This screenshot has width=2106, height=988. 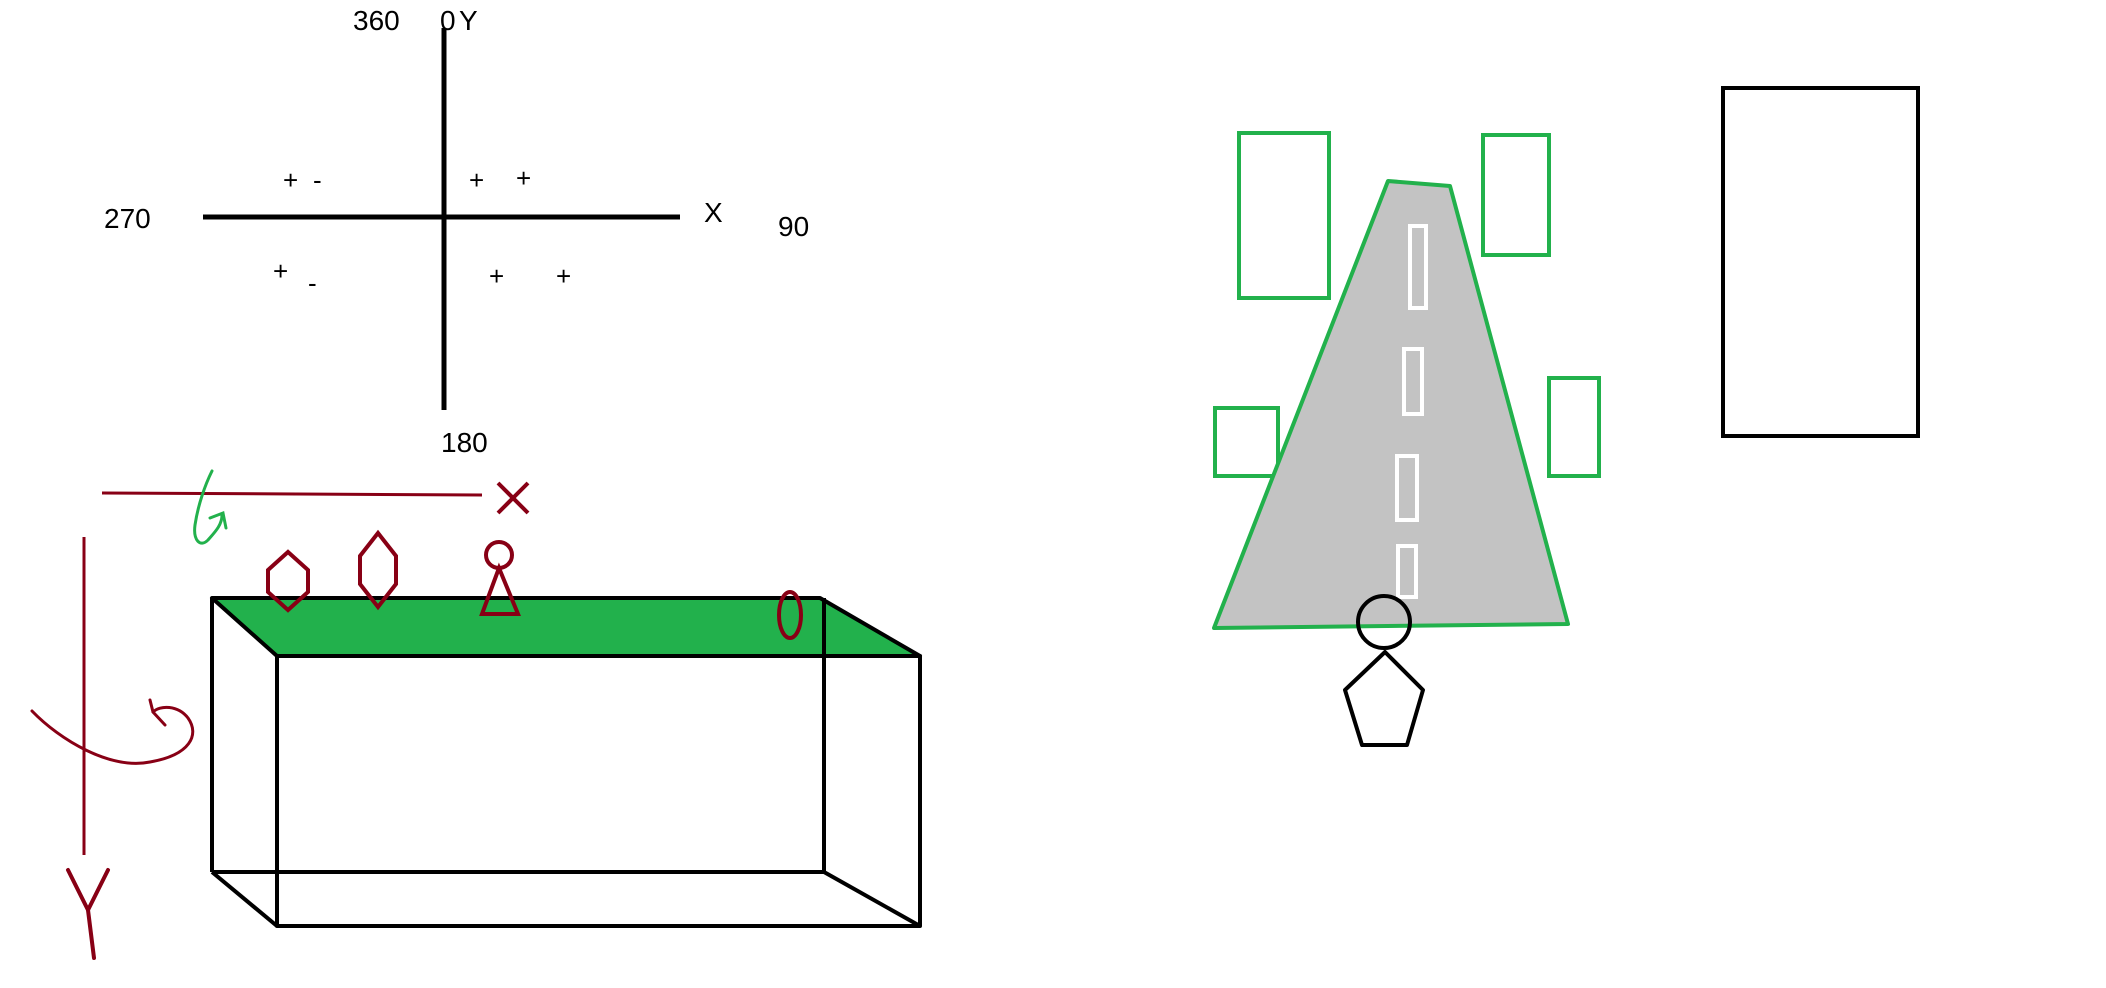 What do you see at coordinates (713, 212) in the screenshot?
I see `compass-label-x: X` at bounding box center [713, 212].